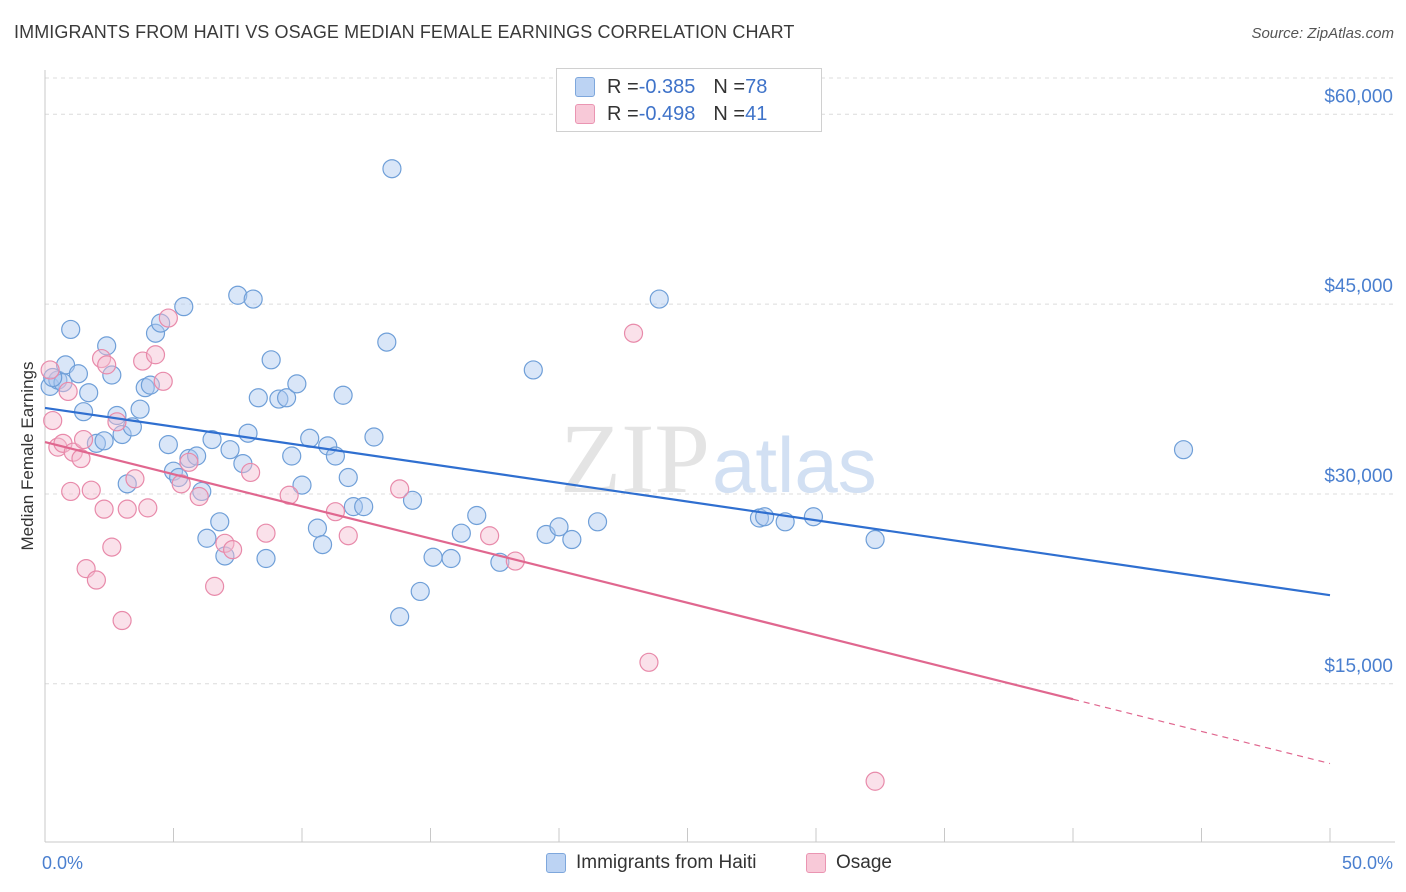 The image size is (1406, 892). Describe the element at coordinates (556, 863) in the screenshot. I see `bottom-legend-swatch-haiti` at that location.